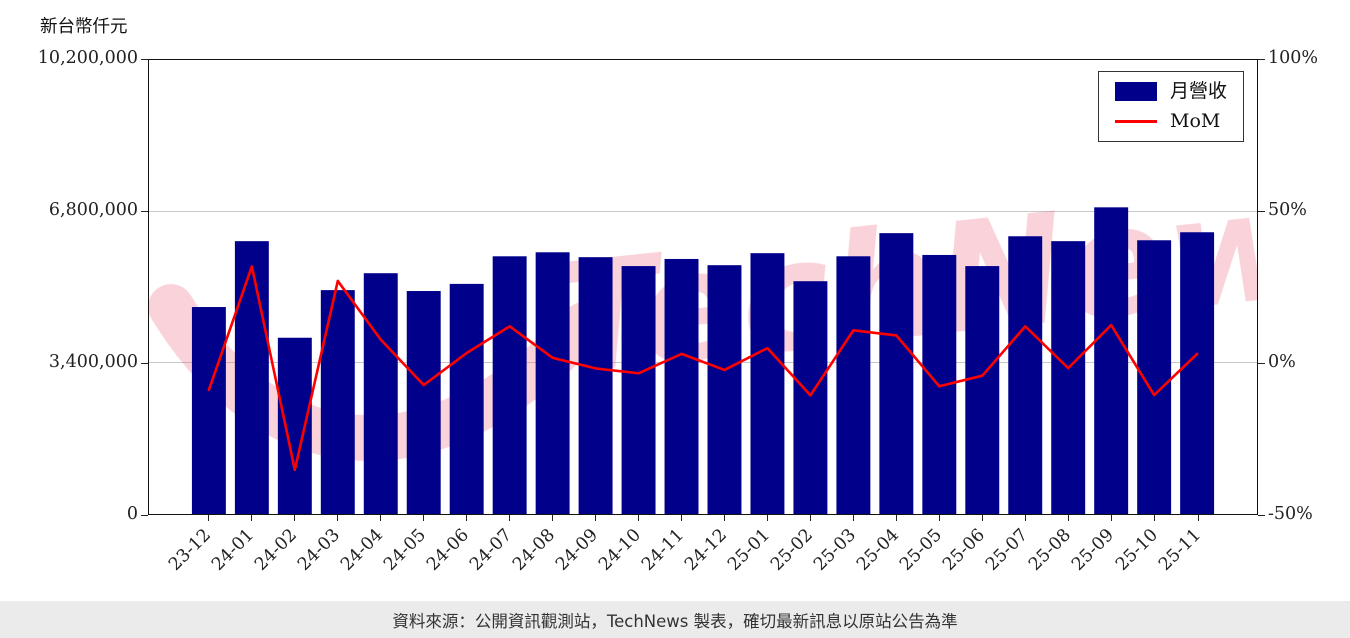 The height and width of the screenshot is (638, 1350). What do you see at coordinates (706, 550) in the screenshot?
I see `x-axis-tick-label: 24-12` at bounding box center [706, 550].